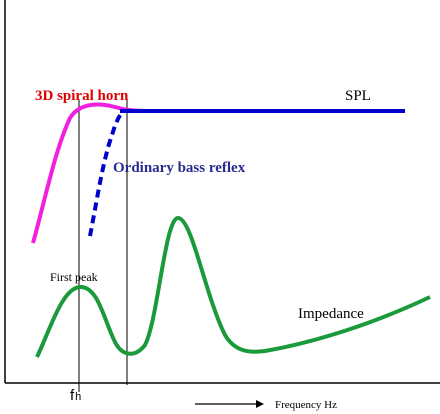 Image resolution: width=440 pixels, height=414 pixels. What do you see at coordinates (331, 314) in the screenshot?
I see `impedance-label: Impedance` at bounding box center [331, 314].